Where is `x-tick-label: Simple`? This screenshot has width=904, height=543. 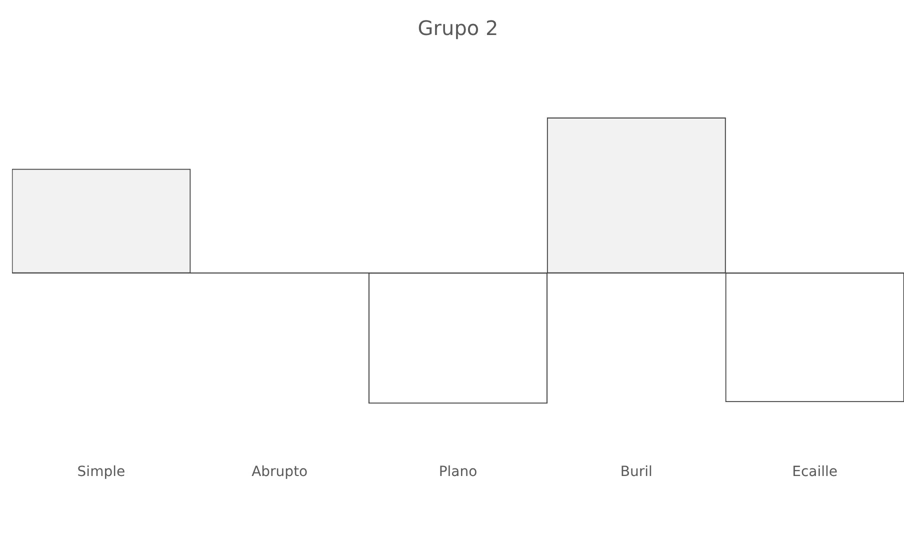
x-tick-label: Simple is located at coordinates (101, 472).